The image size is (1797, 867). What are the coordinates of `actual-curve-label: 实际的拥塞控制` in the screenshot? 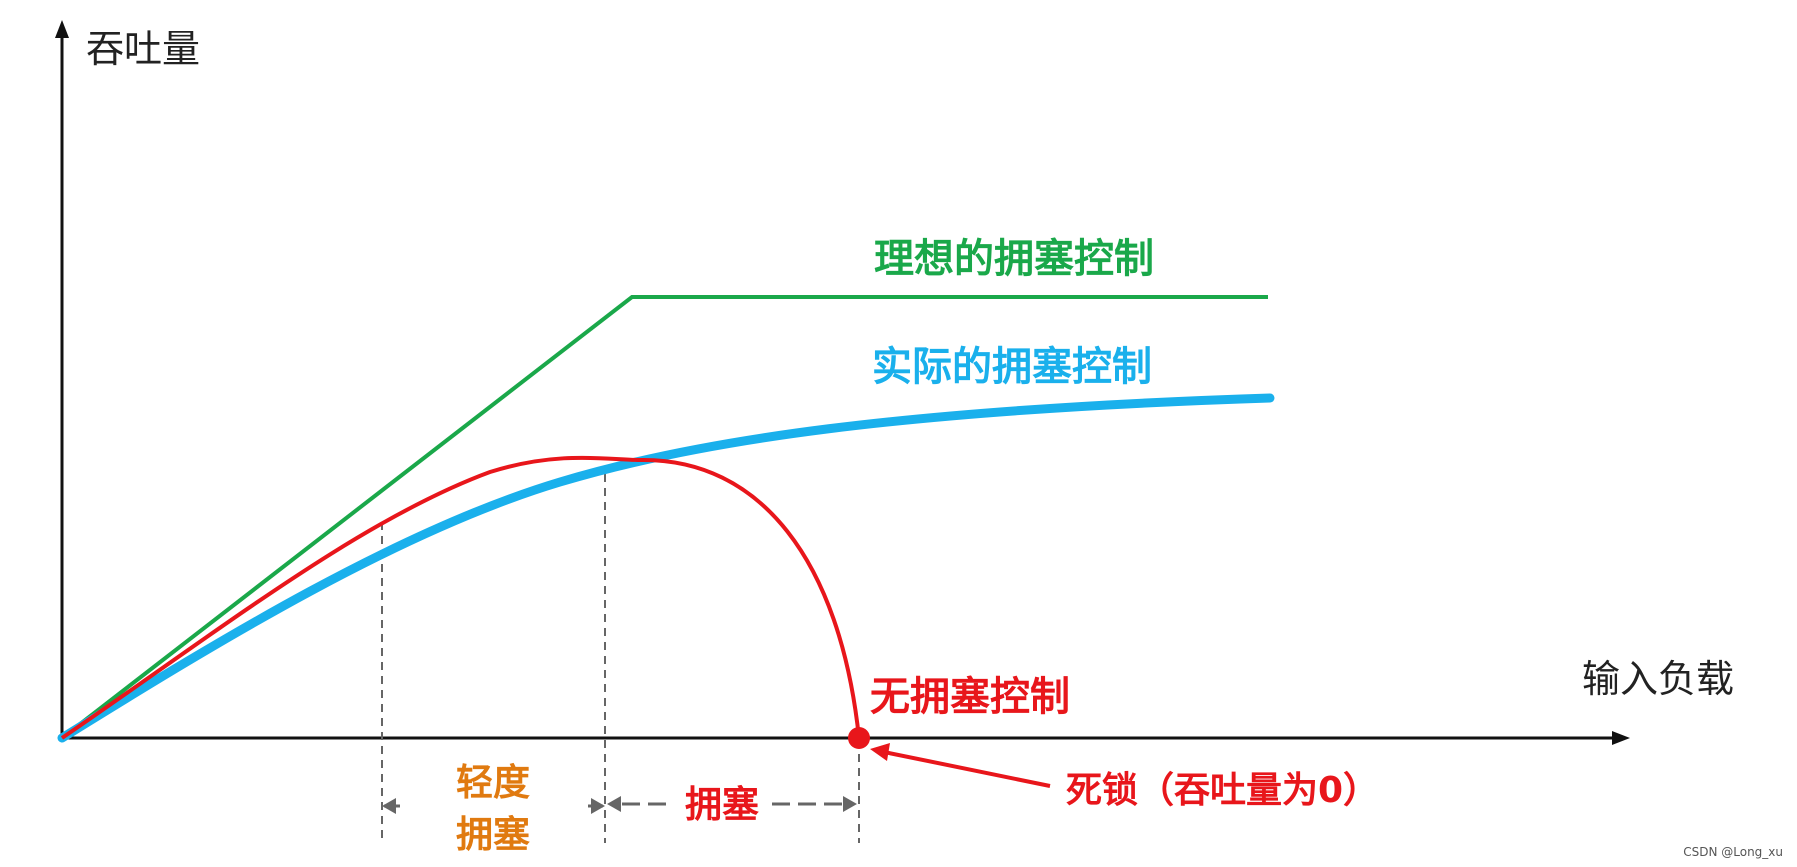 It's located at (1012, 367).